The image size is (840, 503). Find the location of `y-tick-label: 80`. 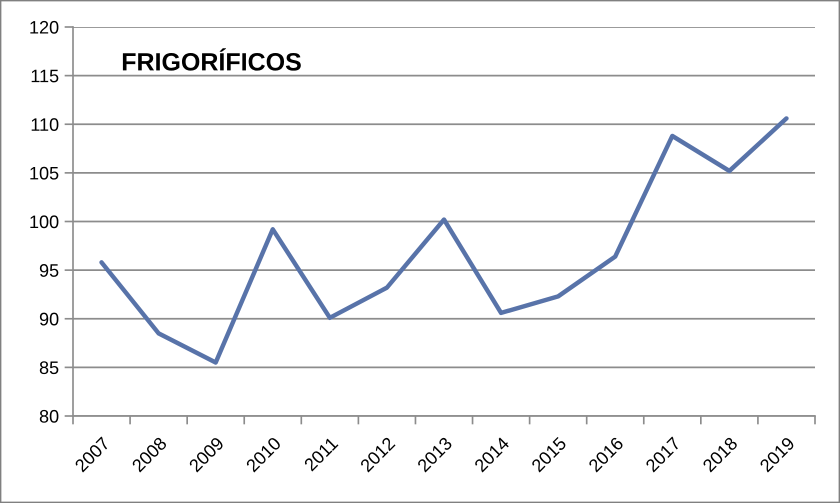

y-tick-label: 80 is located at coordinates (49, 416).